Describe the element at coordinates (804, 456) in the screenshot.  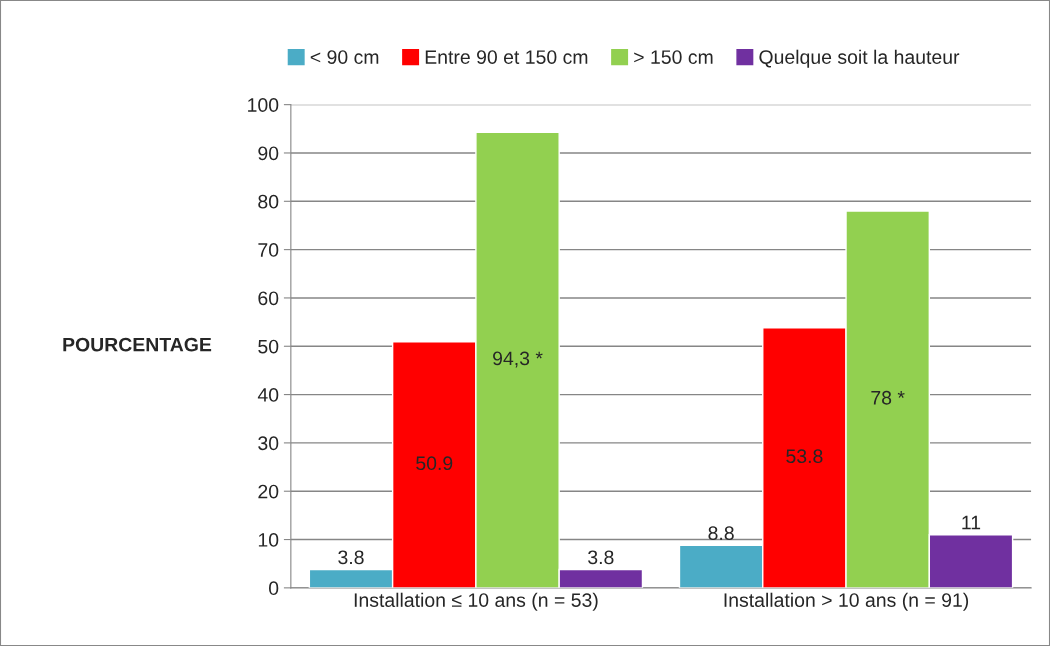
I see `data-label: 53.8` at that location.